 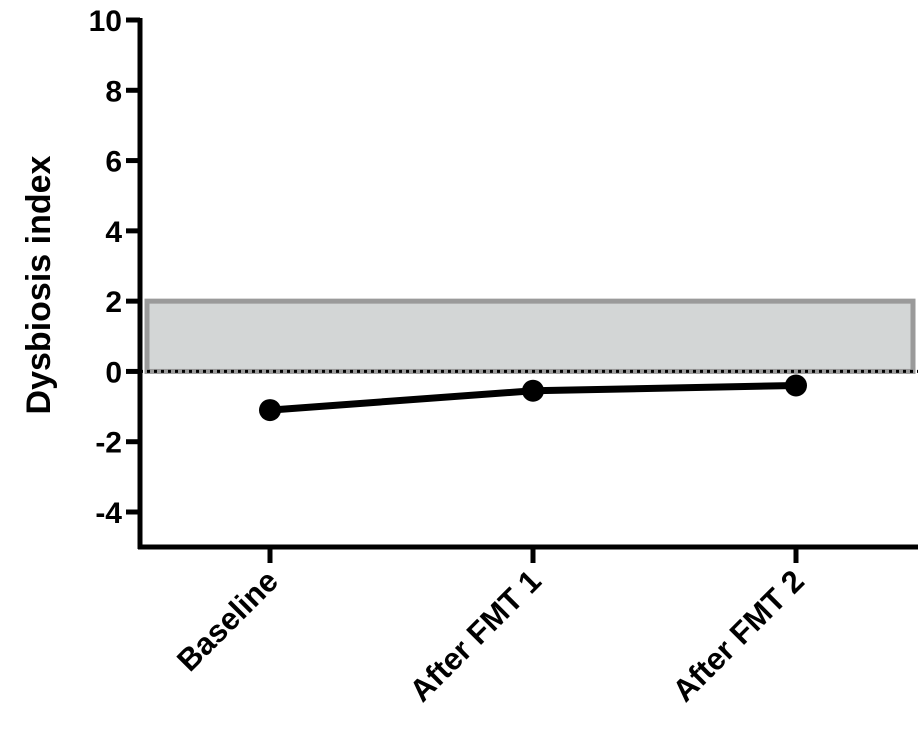 What do you see at coordinates (105, 21) in the screenshot?
I see `y-tick-label: 10` at bounding box center [105, 21].